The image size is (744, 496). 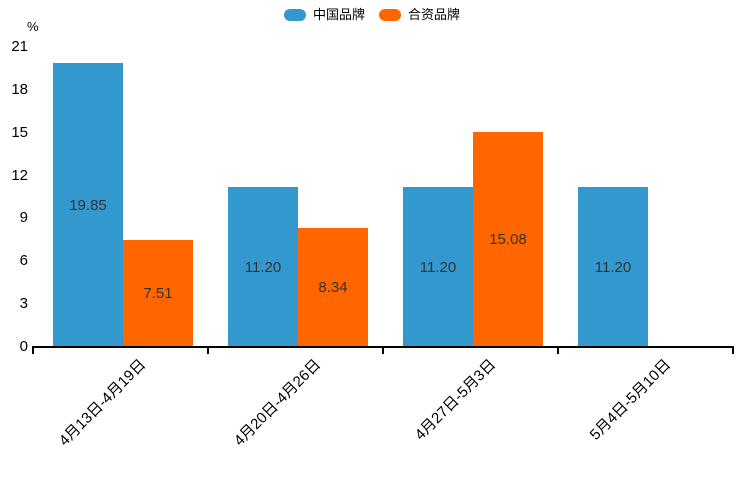 I want to click on y-tick-label-15: 15, so click(x=19, y=132).